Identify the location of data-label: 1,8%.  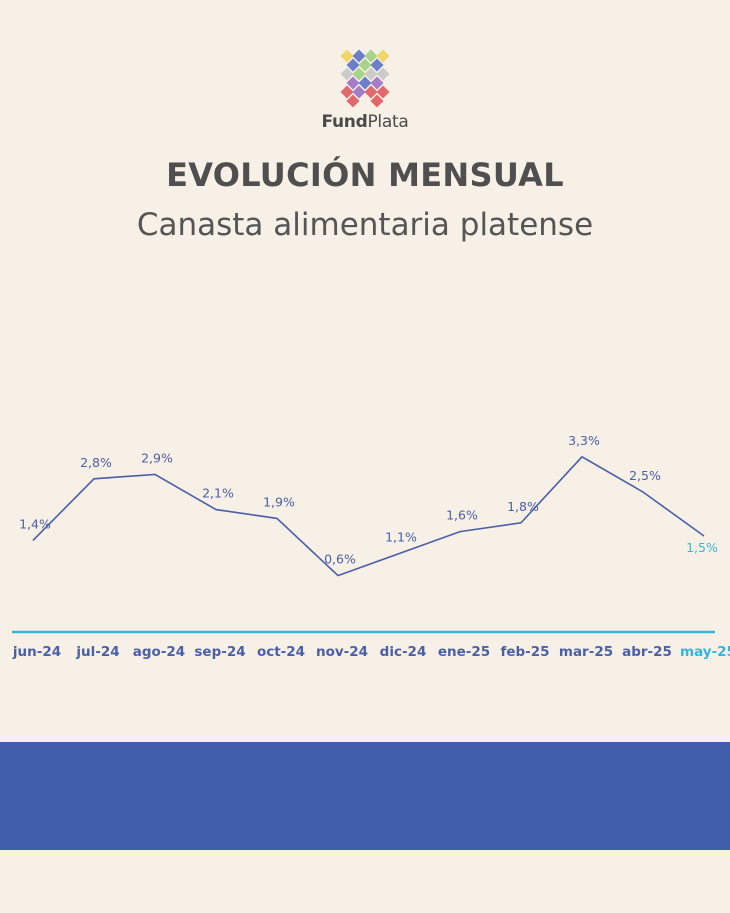
(523, 506).